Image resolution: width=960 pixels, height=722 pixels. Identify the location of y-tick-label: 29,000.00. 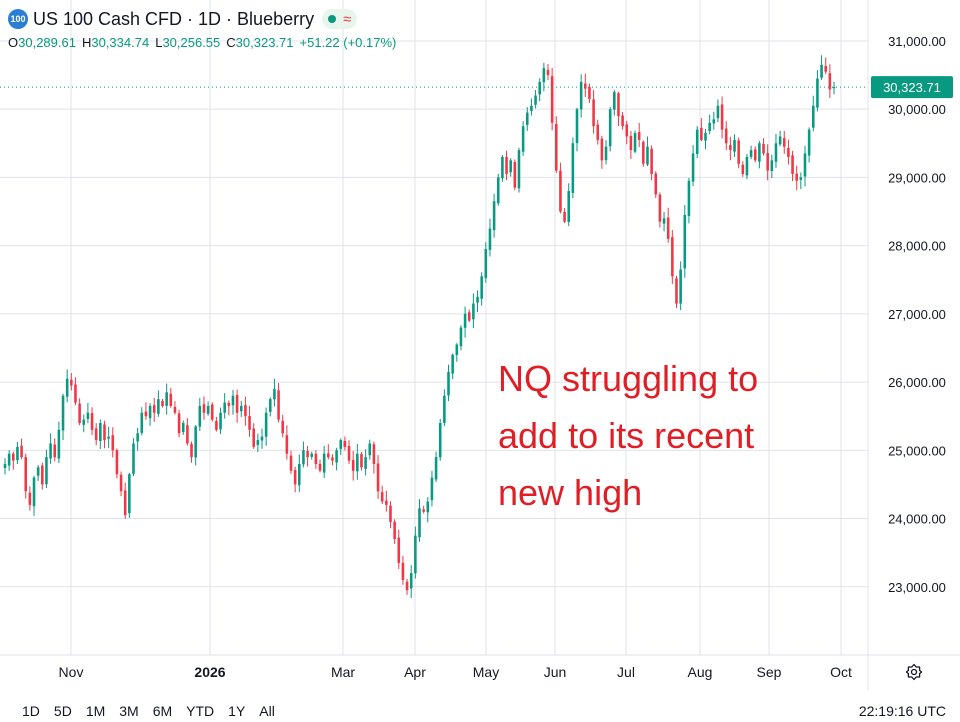
(917, 177).